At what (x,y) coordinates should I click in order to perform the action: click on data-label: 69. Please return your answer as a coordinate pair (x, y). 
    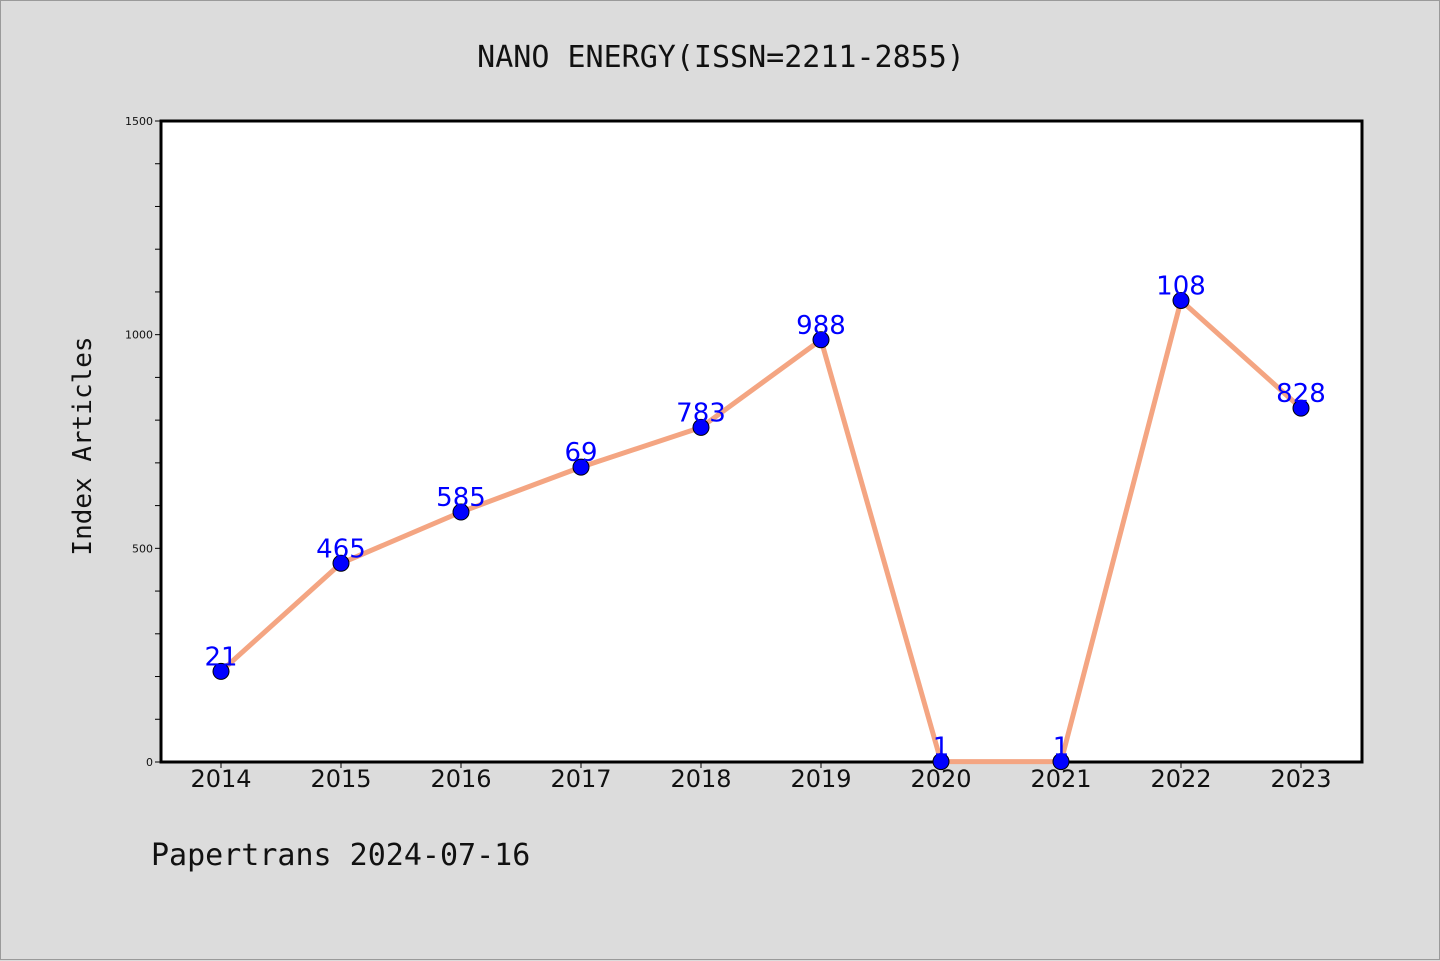
    Looking at the image, I should click on (580, 453).